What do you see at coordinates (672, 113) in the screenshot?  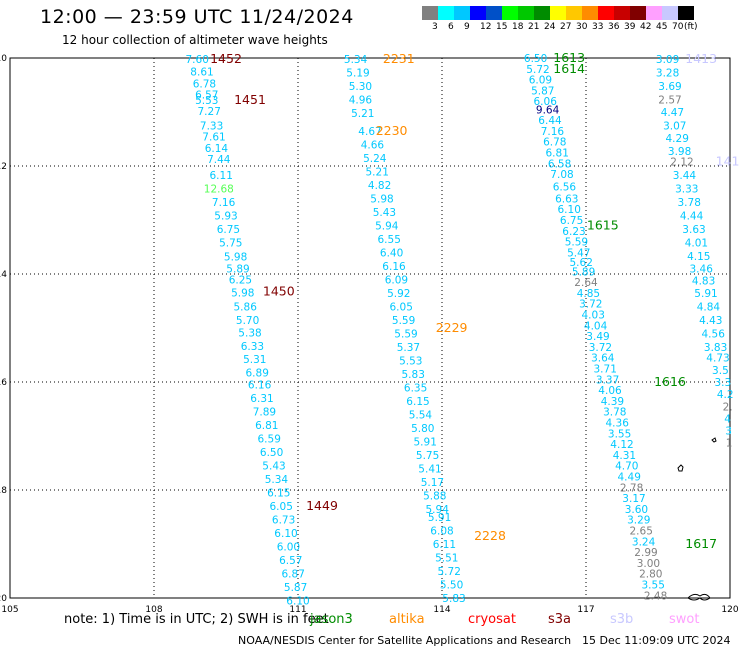 I see `wave-height-value: 4.47` at bounding box center [672, 113].